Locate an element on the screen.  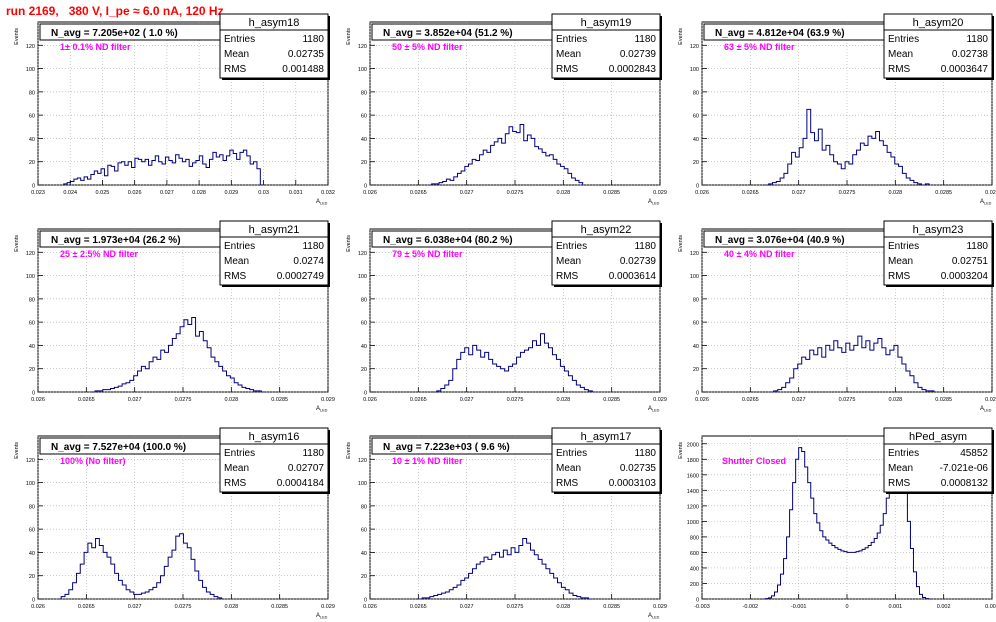
stats-value: 0.02707 is located at coordinates (306, 468).